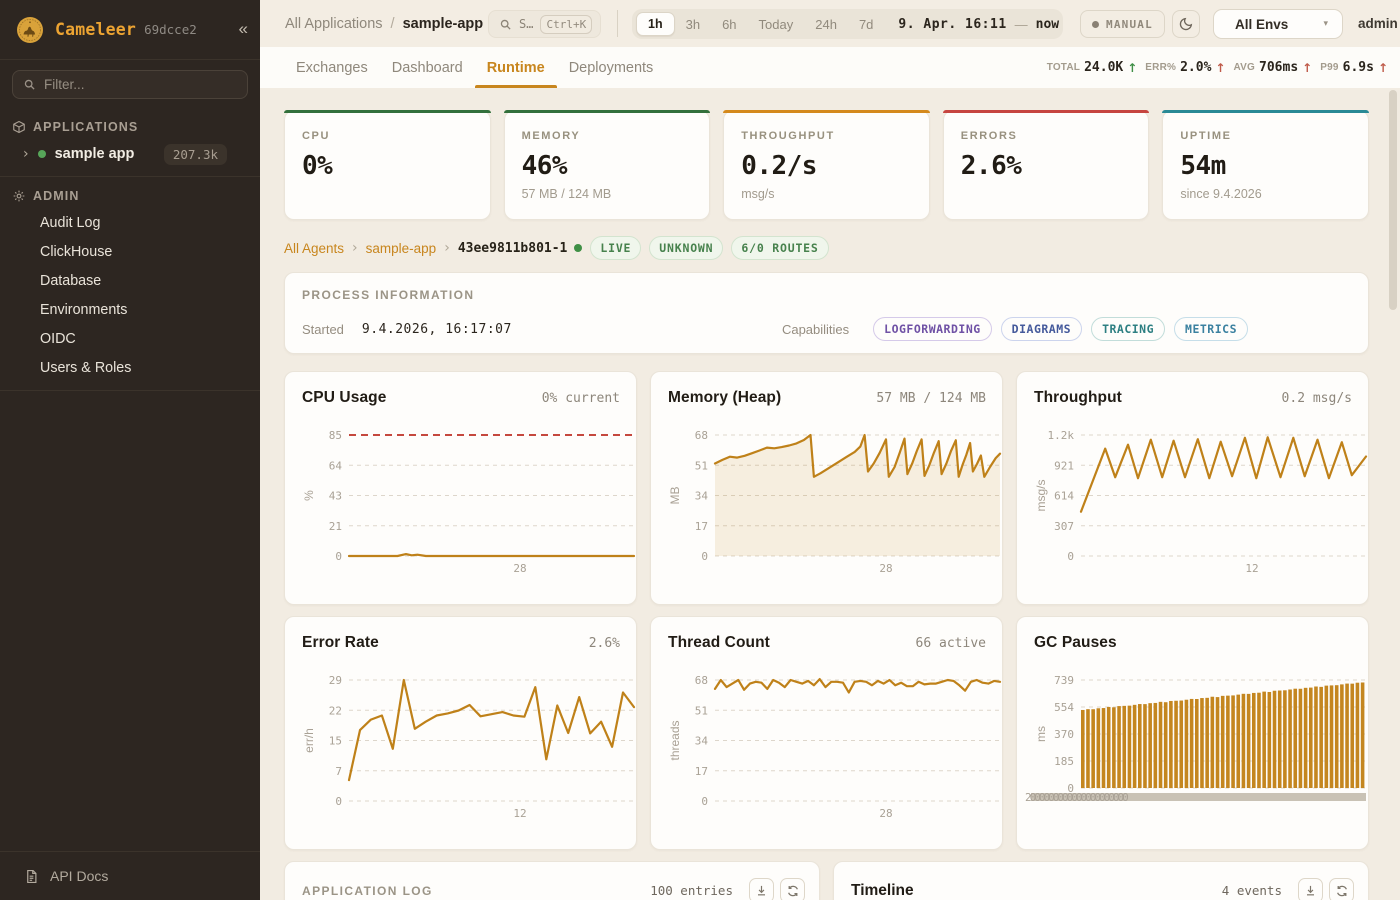 Image resolution: width=1400 pixels, height=900 pixels. I want to click on time-range-3h: 3h, so click(693, 24).